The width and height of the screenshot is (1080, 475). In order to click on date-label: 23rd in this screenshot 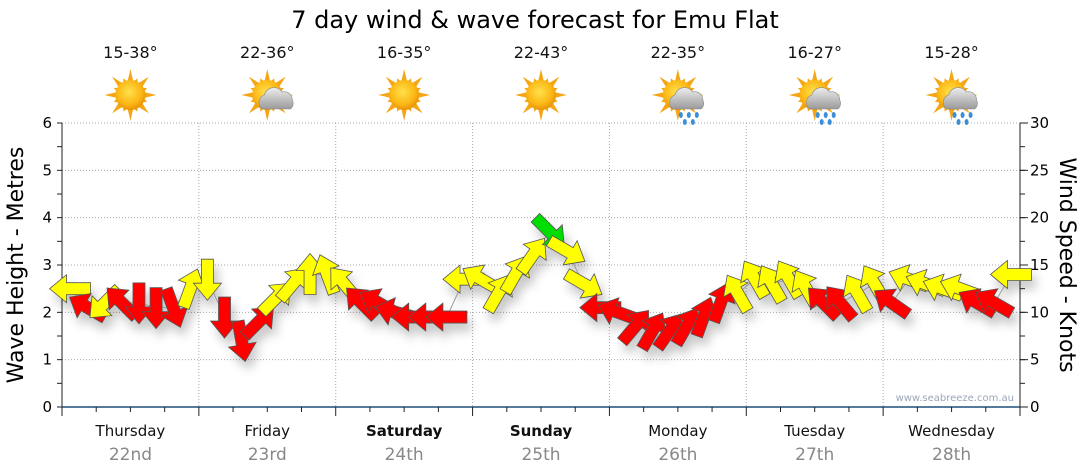, I will do `click(267, 455)`.